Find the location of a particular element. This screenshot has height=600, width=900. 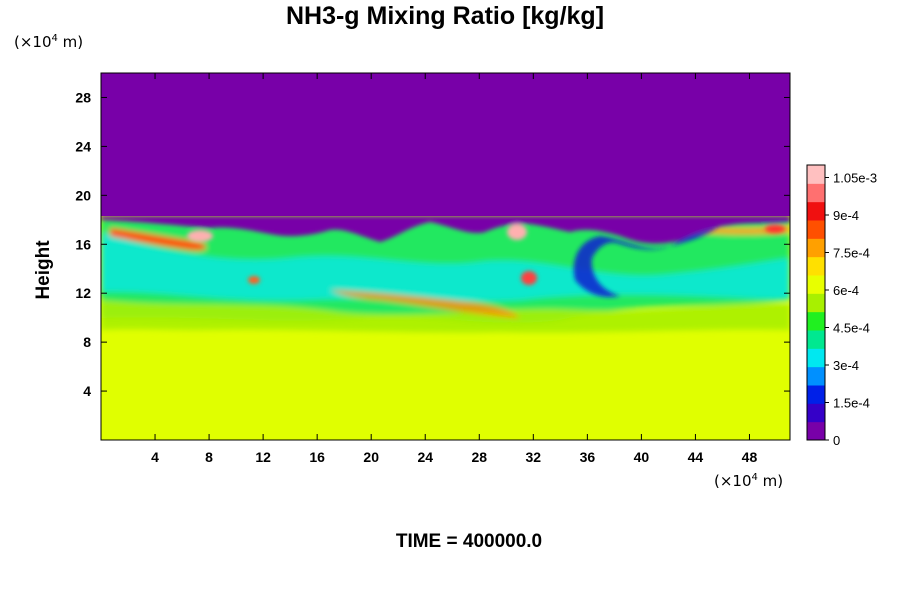

colorbar-frame is located at coordinates (816, 302).